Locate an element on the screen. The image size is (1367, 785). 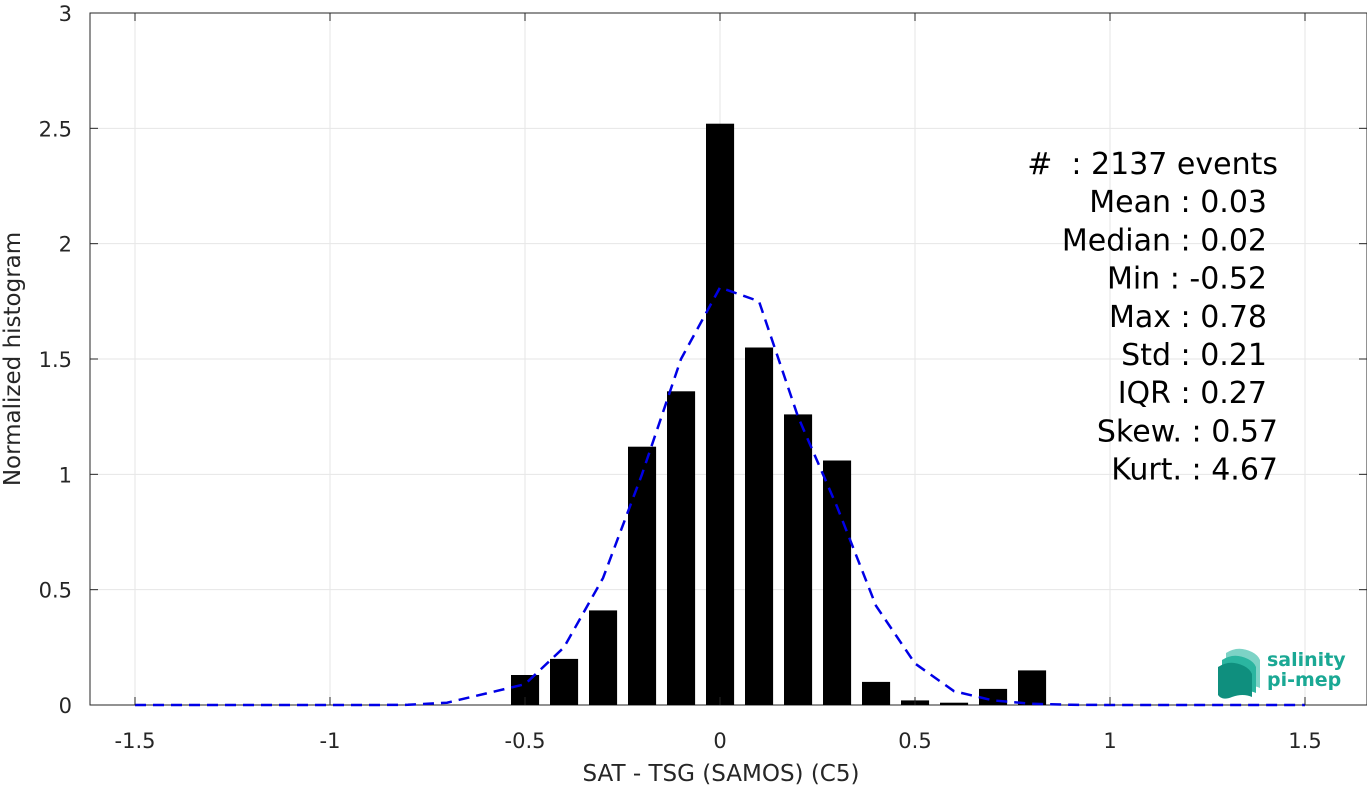
x-axis-label: SAT - TSG (SAMOS) (C5) is located at coordinates (721, 773).